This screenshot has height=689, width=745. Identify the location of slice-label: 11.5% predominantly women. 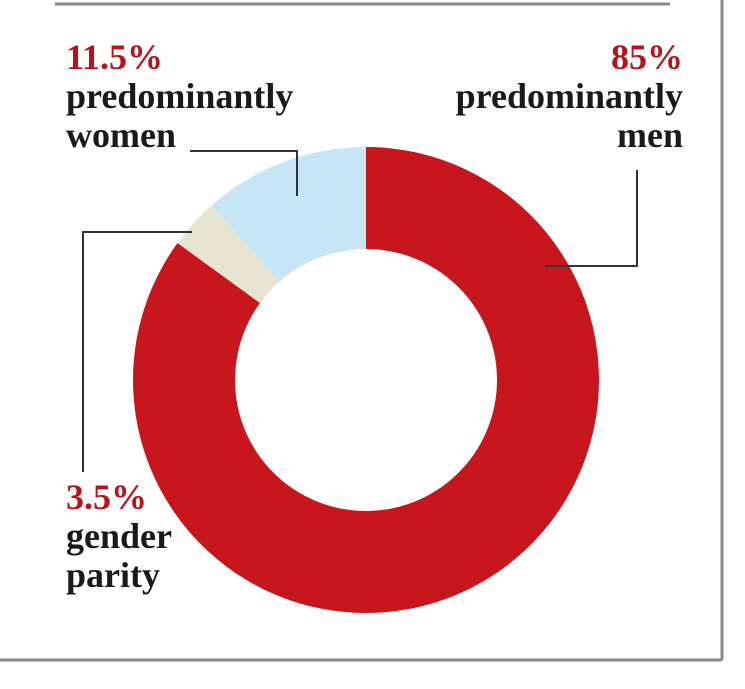
(191, 96).